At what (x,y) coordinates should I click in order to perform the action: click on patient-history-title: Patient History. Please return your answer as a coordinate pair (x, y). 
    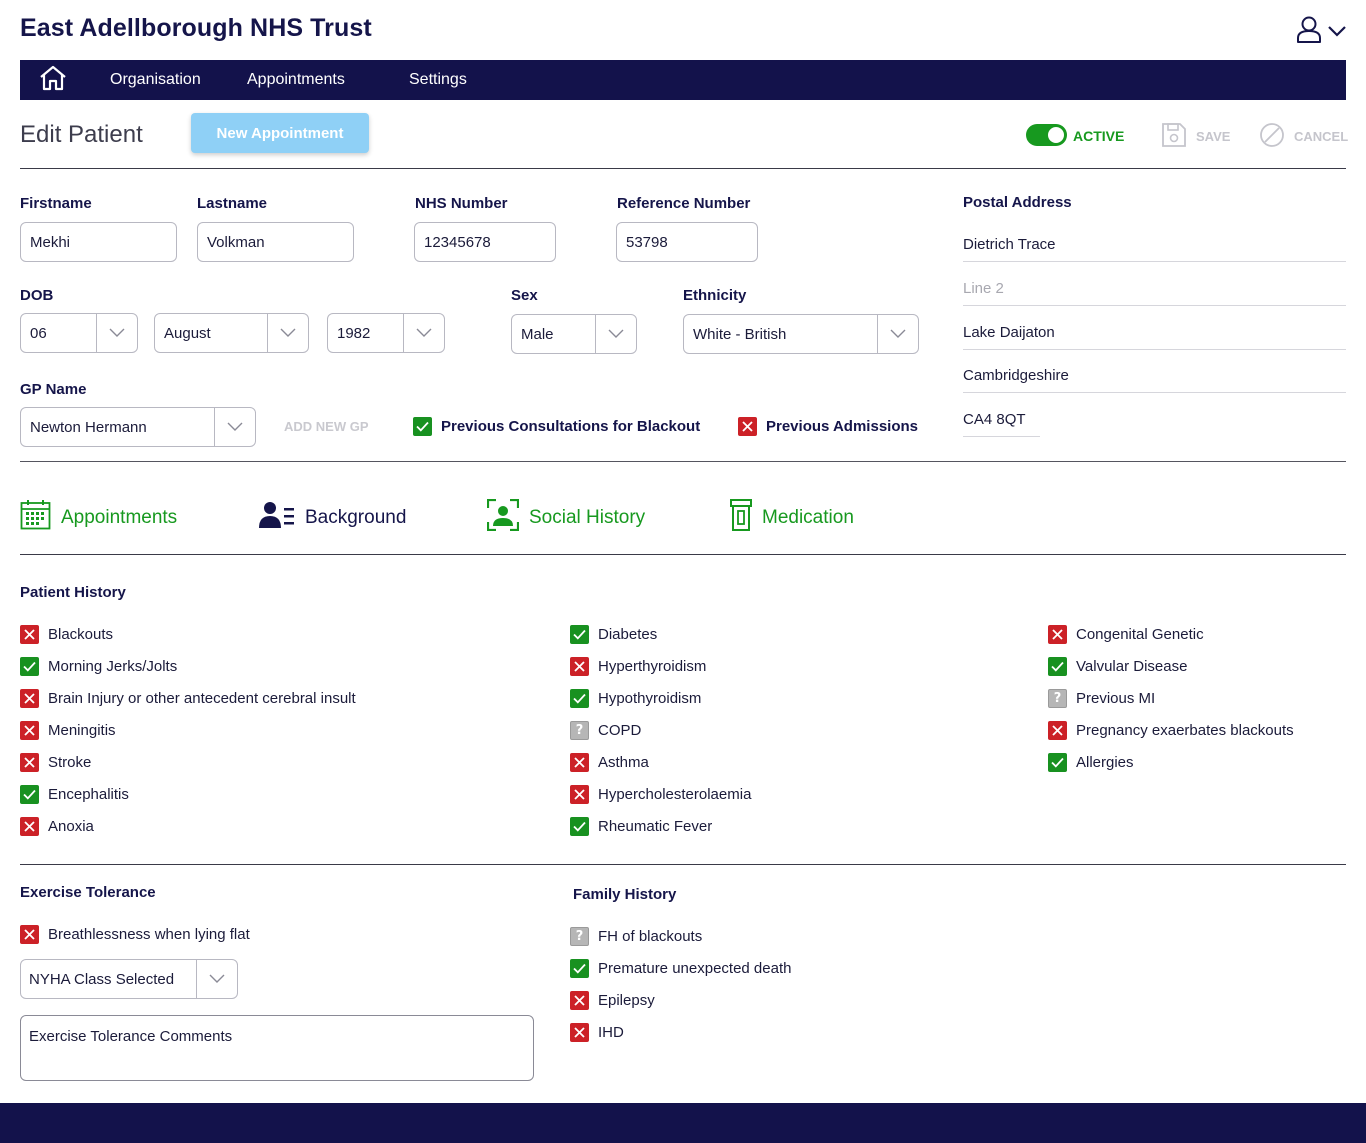
    Looking at the image, I should click on (73, 592).